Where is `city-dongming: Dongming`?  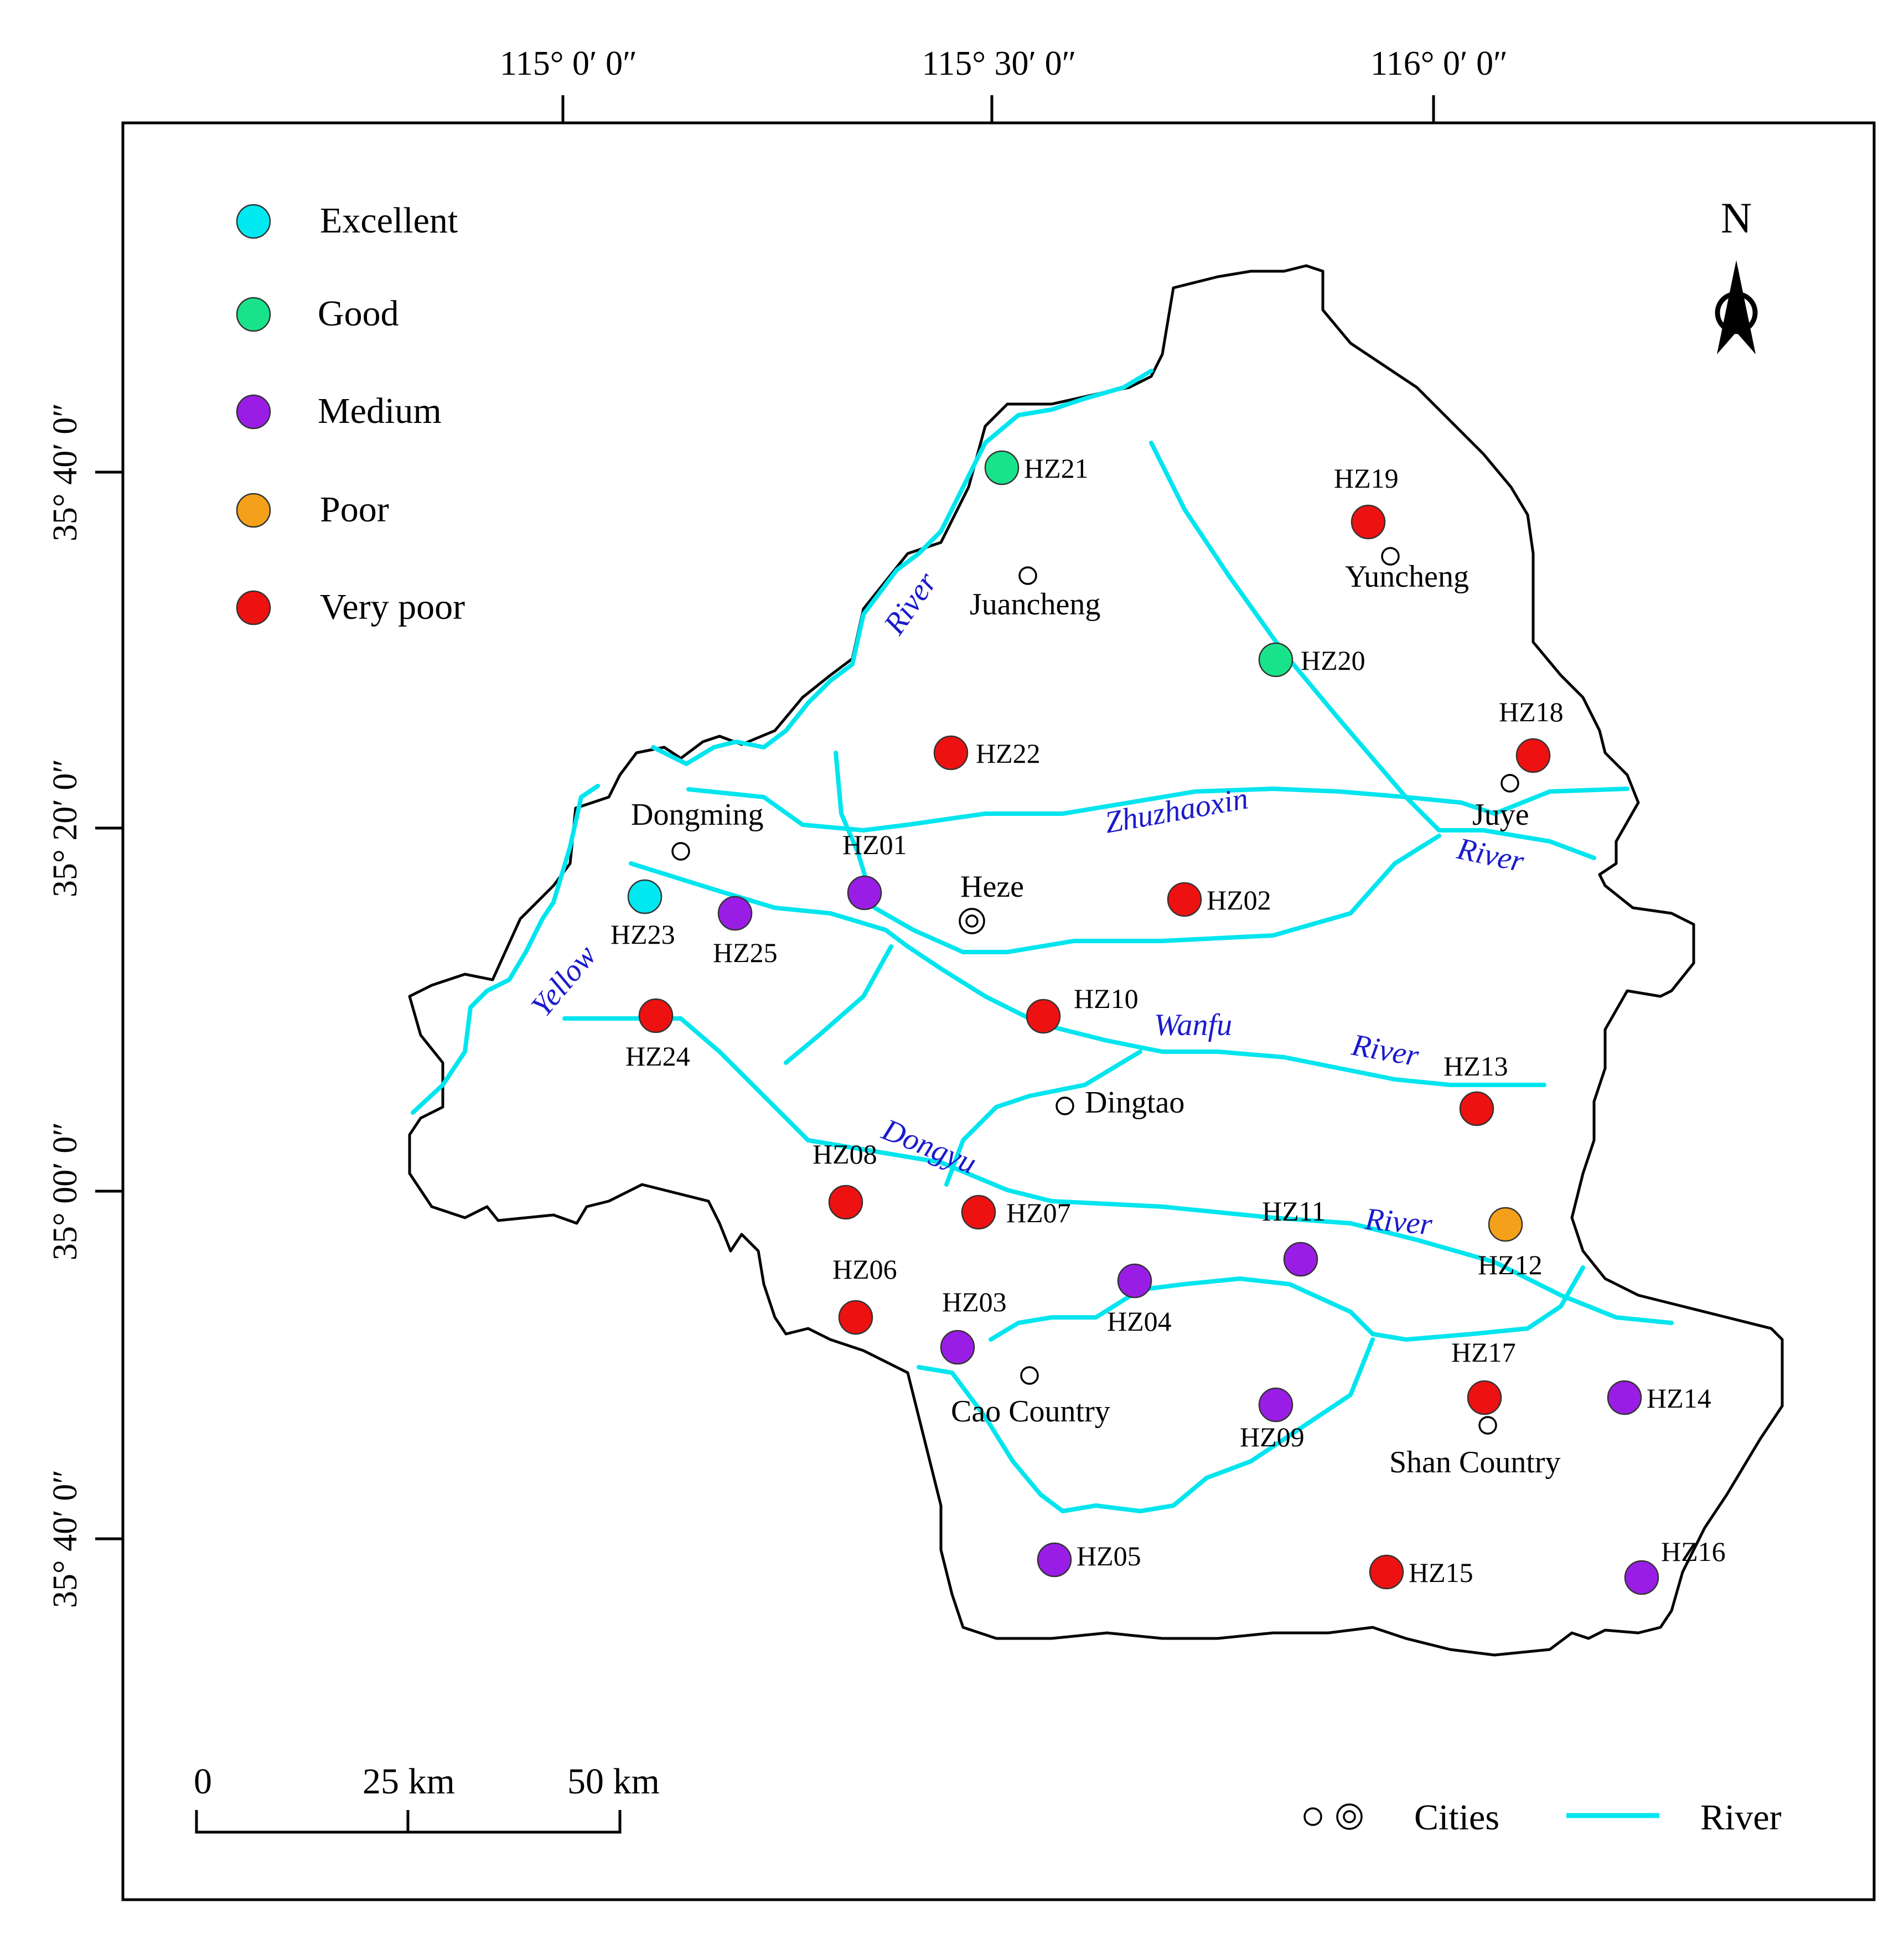
city-dongming: Dongming is located at coordinates (697, 829).